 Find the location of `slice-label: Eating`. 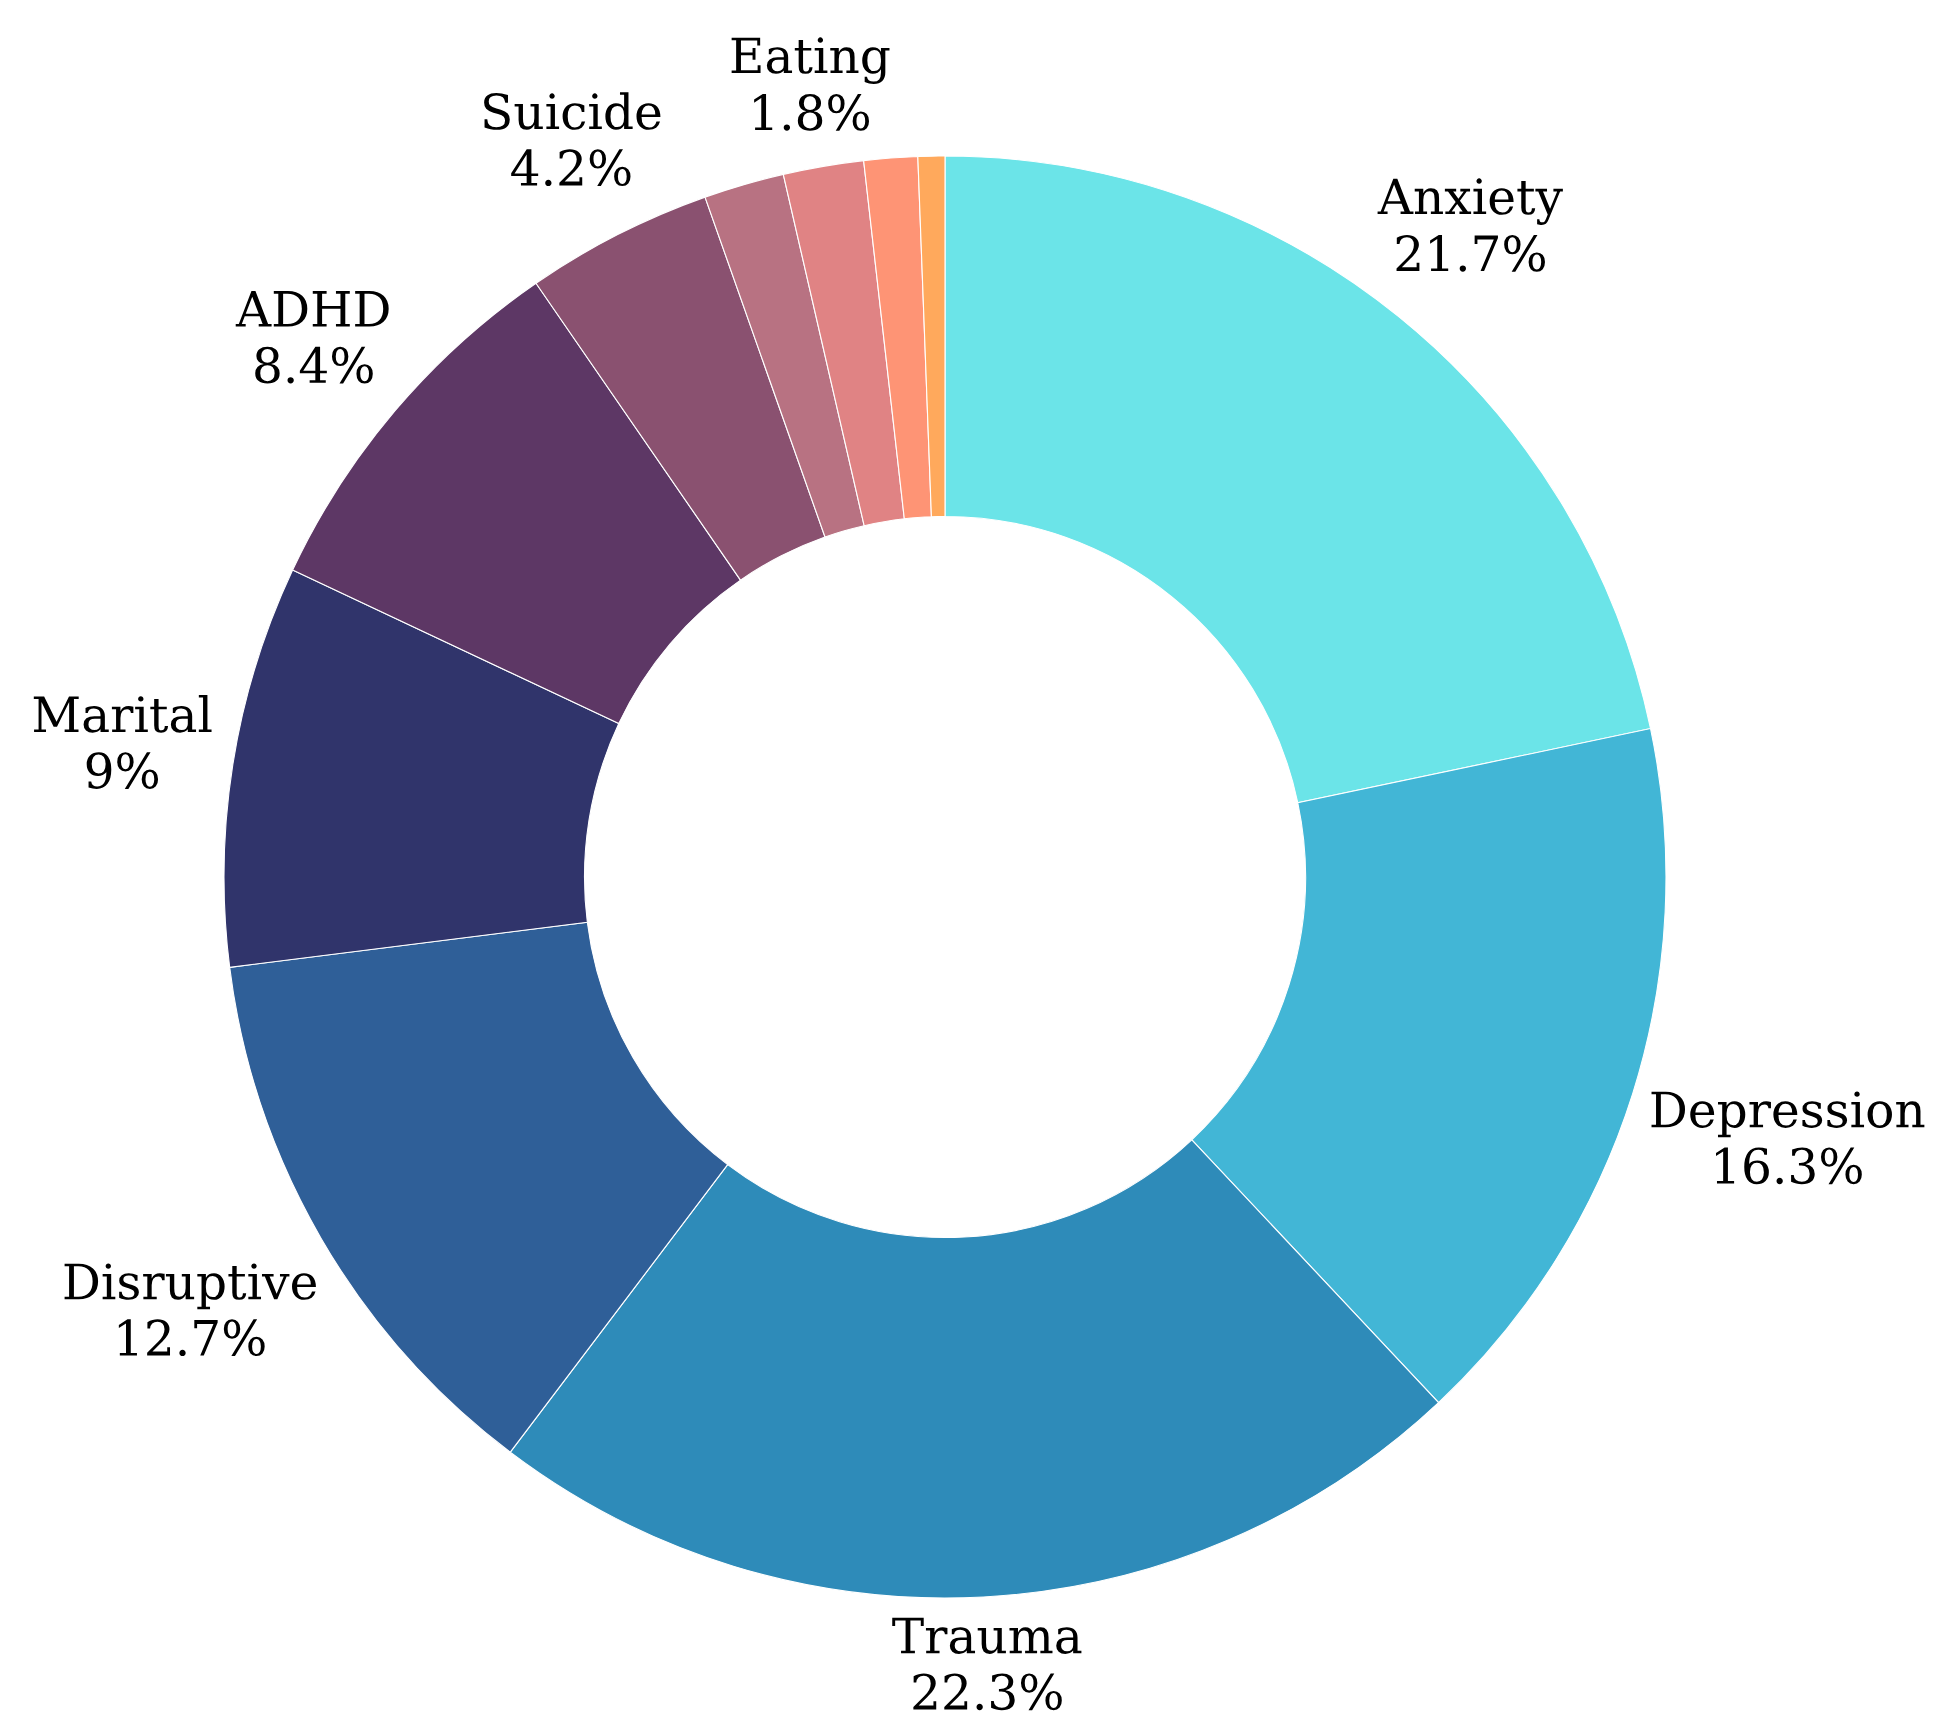

slice-label: Eating is located at coordinates (810, 60).